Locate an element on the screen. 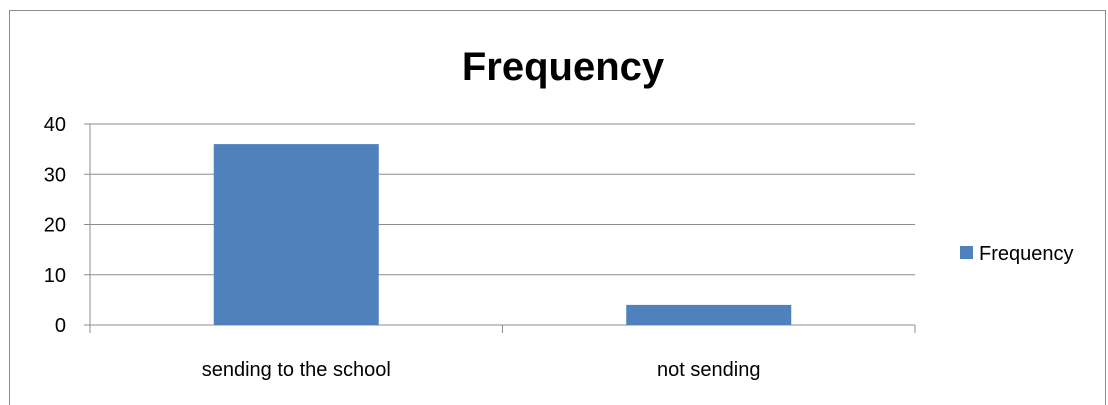 This screenshot has width=1108, height=405. x-category-labels: sending to the school not sending is located at coordinates (481, 370).